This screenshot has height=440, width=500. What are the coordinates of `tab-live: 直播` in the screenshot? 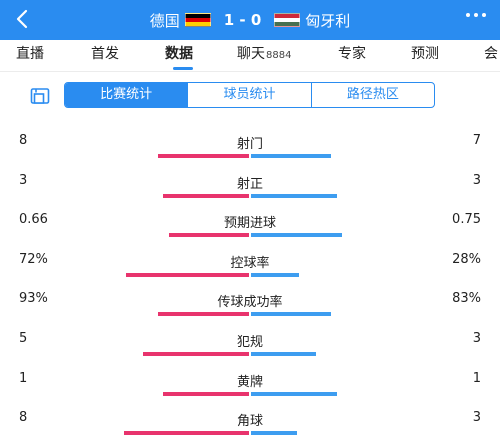 It's located at (30, 54).